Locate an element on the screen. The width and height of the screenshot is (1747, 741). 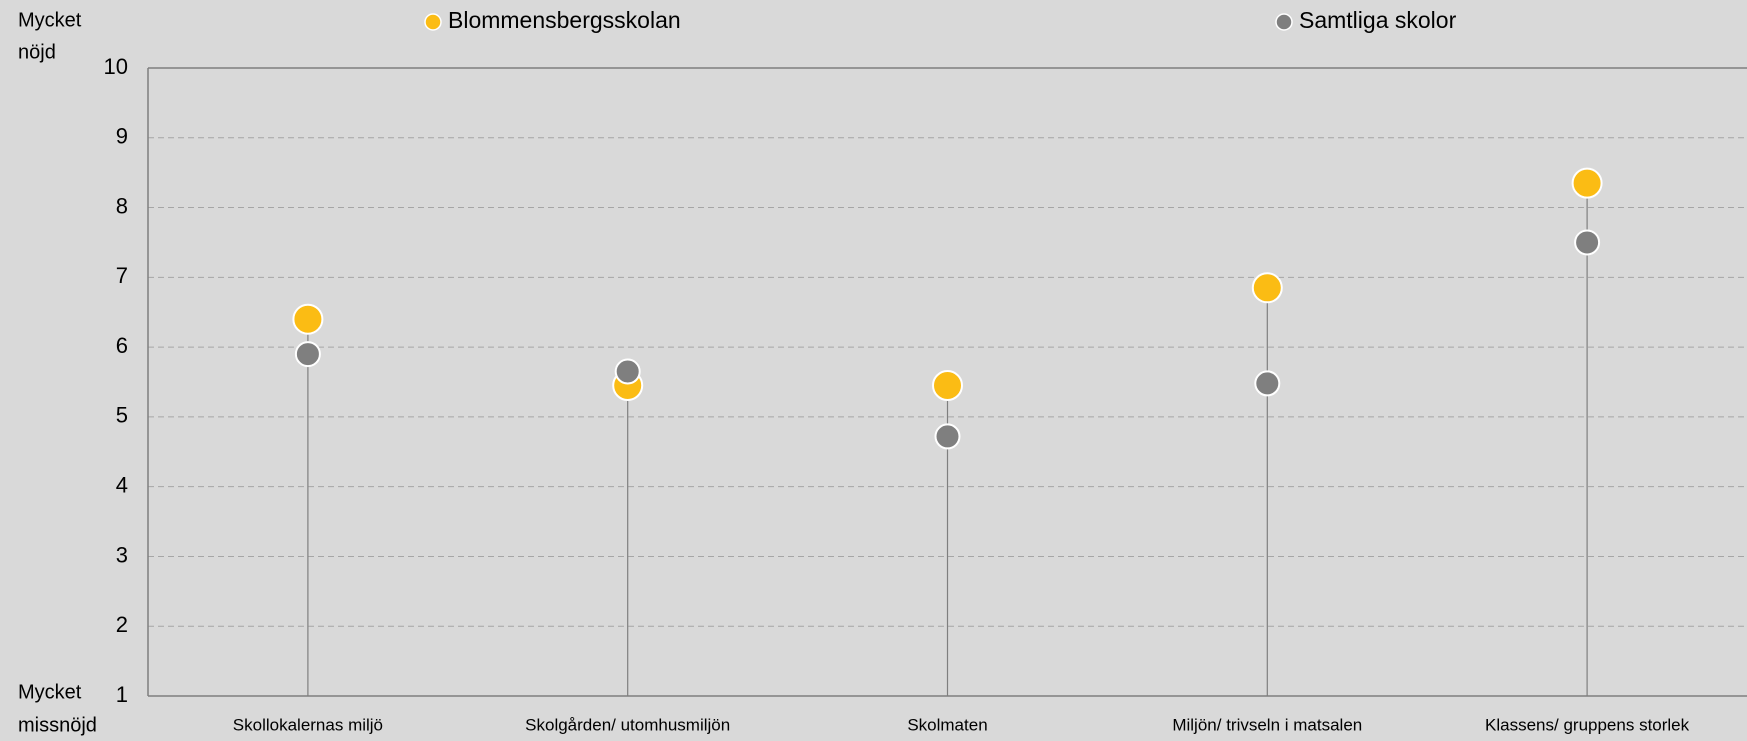
y-tick-label: 6 is located at coordinates (122, 345).